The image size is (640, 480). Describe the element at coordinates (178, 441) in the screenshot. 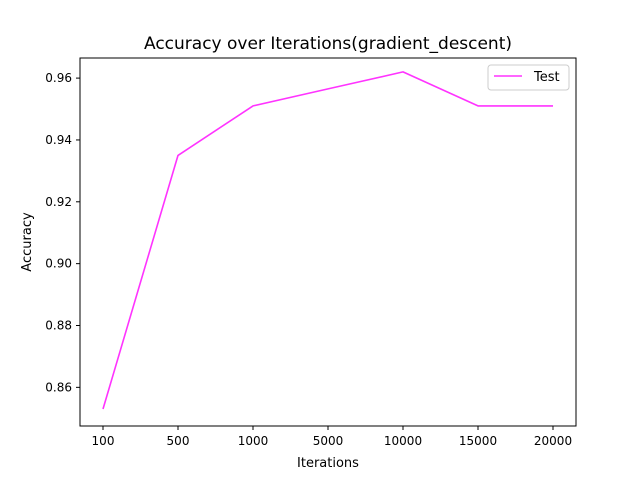

I see `x-tick-label: 500` at that location.